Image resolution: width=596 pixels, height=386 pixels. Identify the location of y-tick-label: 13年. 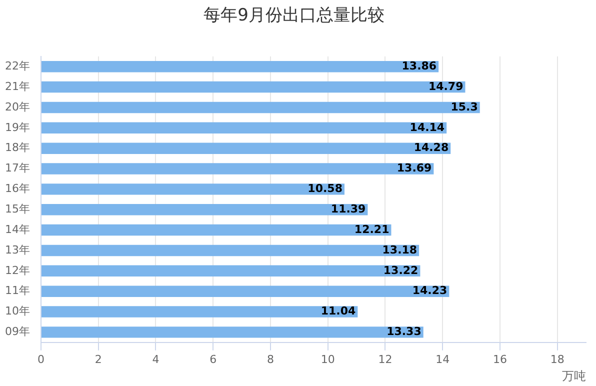
(17, 249).